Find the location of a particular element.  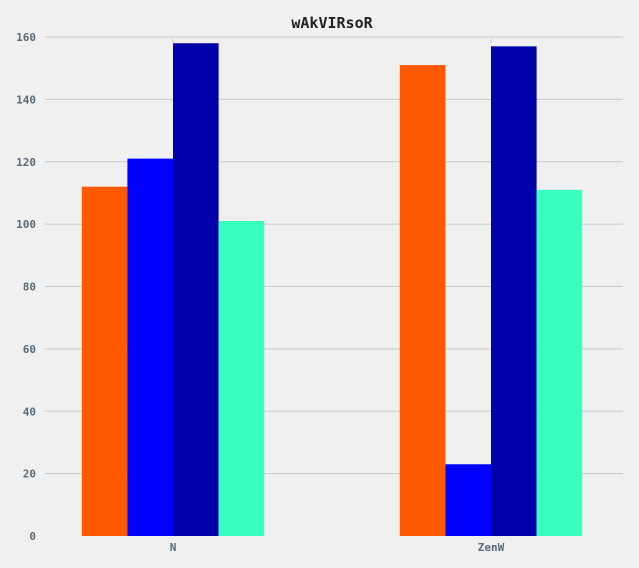

y-tick-label: 120 is located at coordinates (26, 162).